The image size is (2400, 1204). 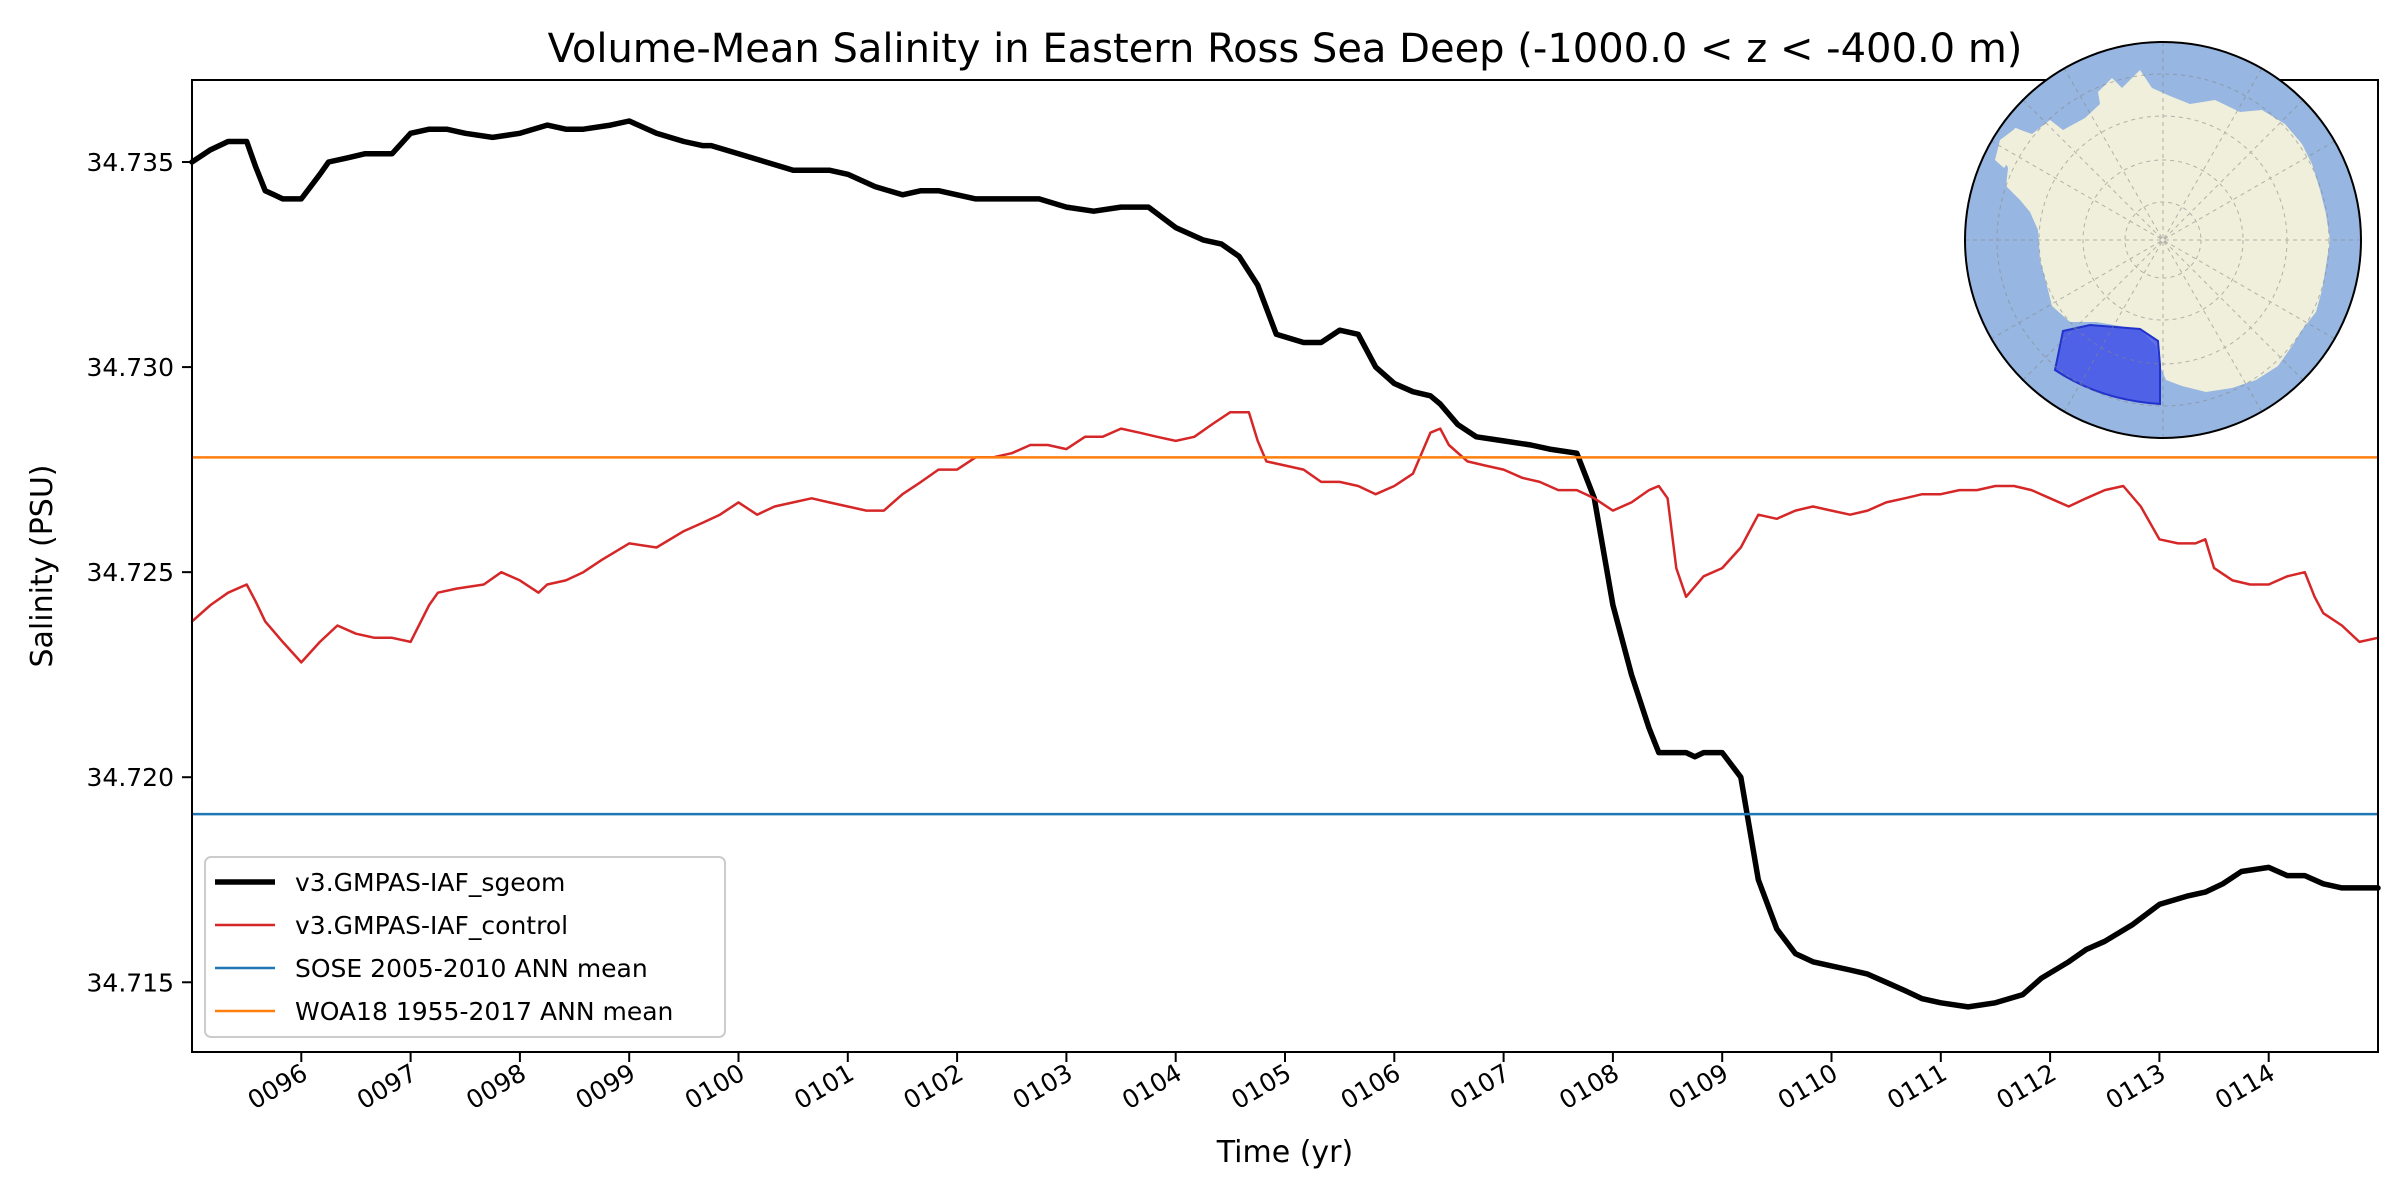 I want to click on legend-label: SOSE 2005-2010 ANN mean, so click(x=471, y=968).